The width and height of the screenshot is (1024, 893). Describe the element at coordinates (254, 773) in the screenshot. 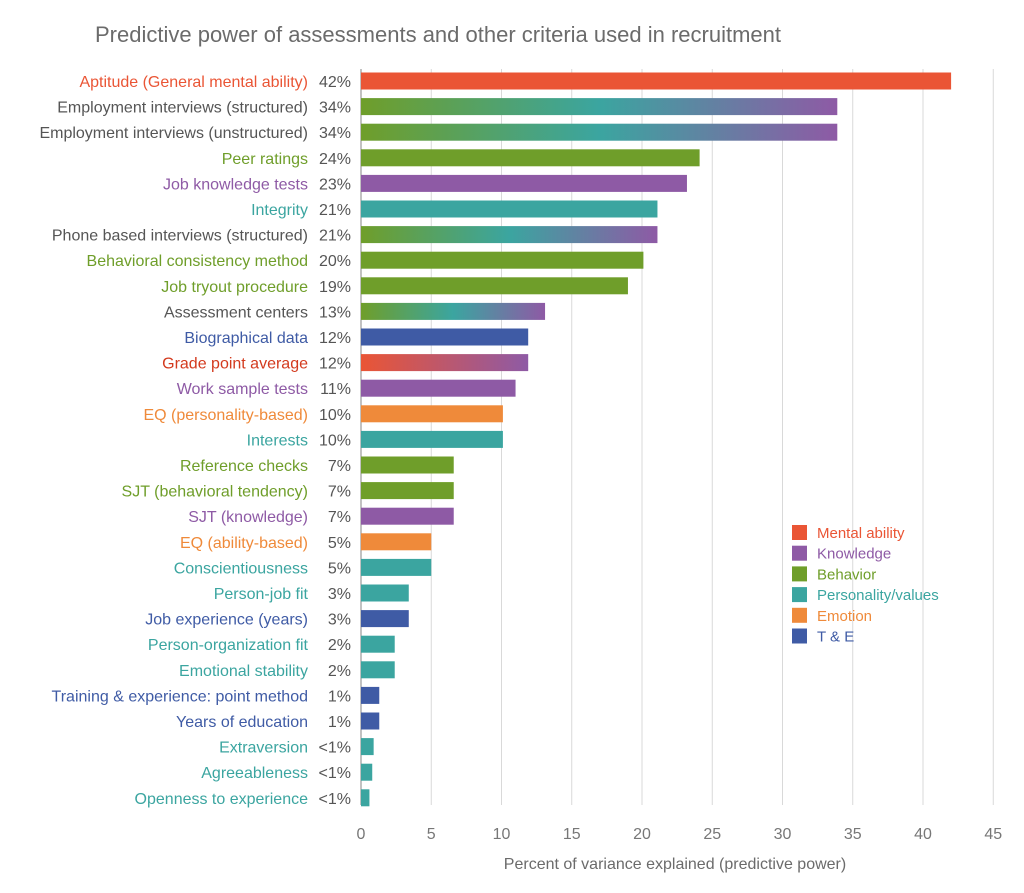

I see `category-label: Agreeableness` at that location.